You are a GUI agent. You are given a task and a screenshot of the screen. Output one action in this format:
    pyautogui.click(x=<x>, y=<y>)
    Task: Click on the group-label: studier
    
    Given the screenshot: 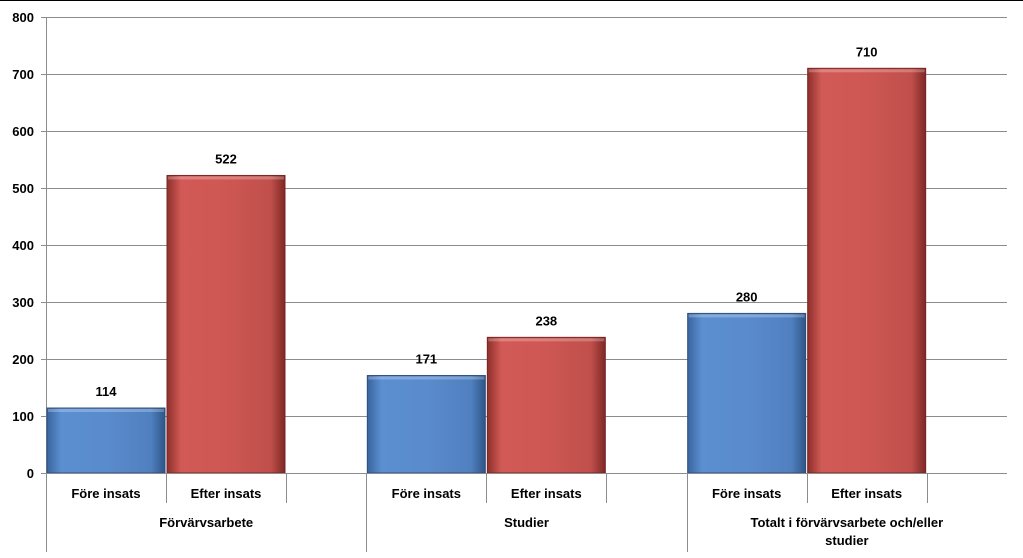 What is the action you would take?
    pyautogui.click(x=846, y=540)
    